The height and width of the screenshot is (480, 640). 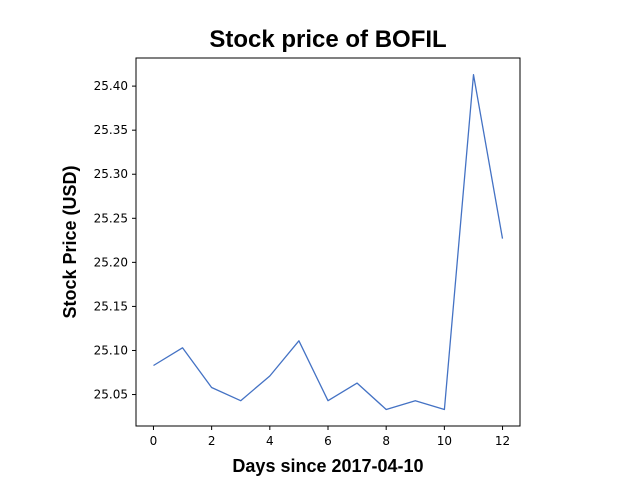 I want to click on y-axis-label: Stock Price (USD), so click(x=70, y=241).